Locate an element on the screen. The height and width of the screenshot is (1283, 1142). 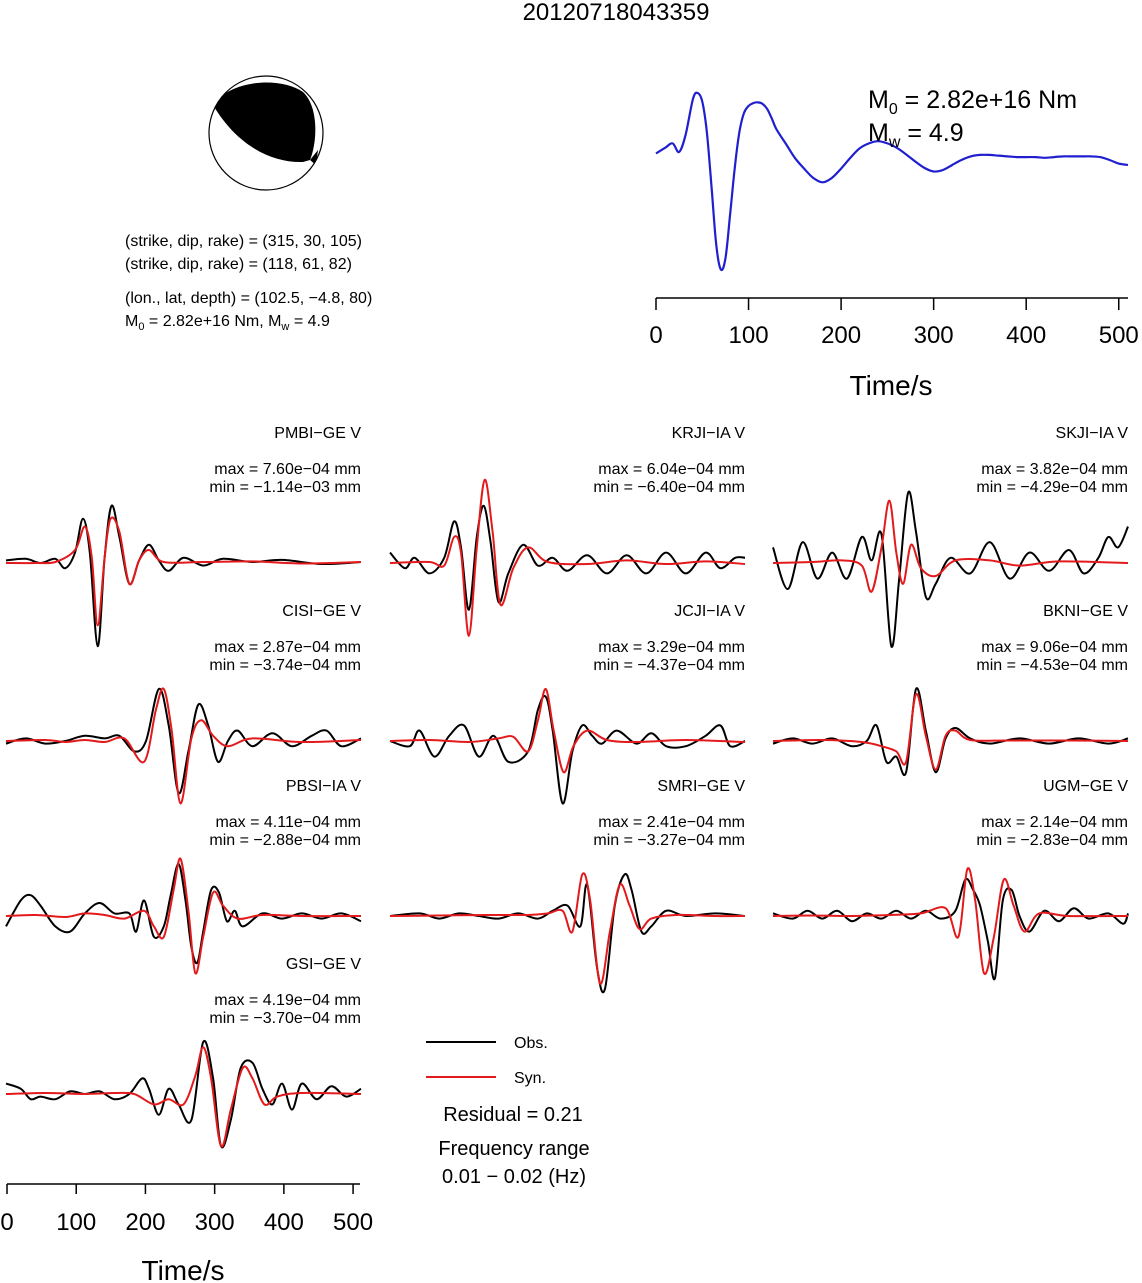
station-max: max = 7.60e−04 mm is located at coordinates (287, 469).